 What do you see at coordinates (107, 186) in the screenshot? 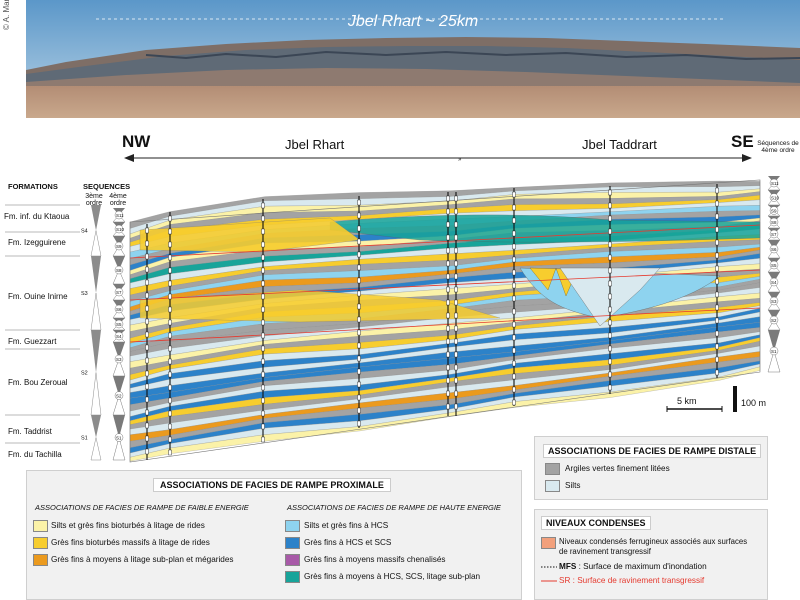
I see `sequences-header: SEQUENCES` at bounding box center [107, 186].